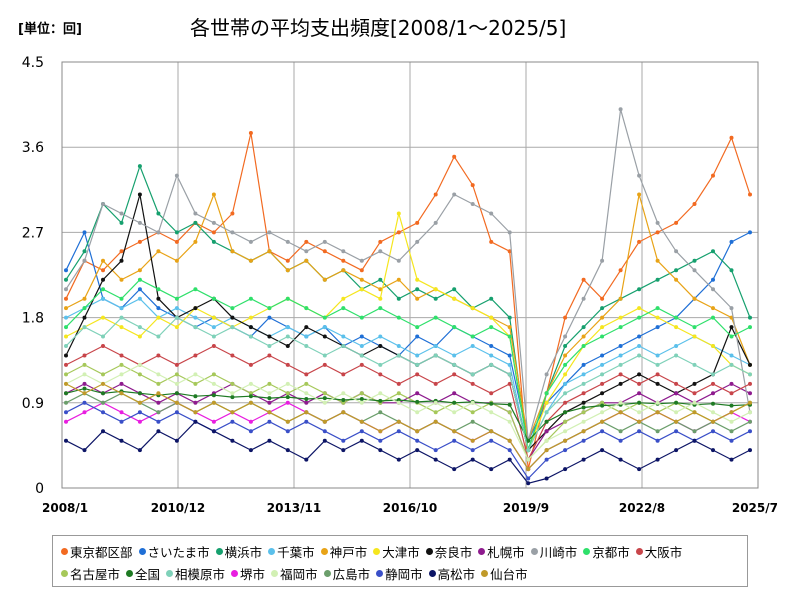 The image size is (800, 600). Describe the element at coordinates (299, 574) in the screenshot. I see `legend-label: 福岡市` at that location.